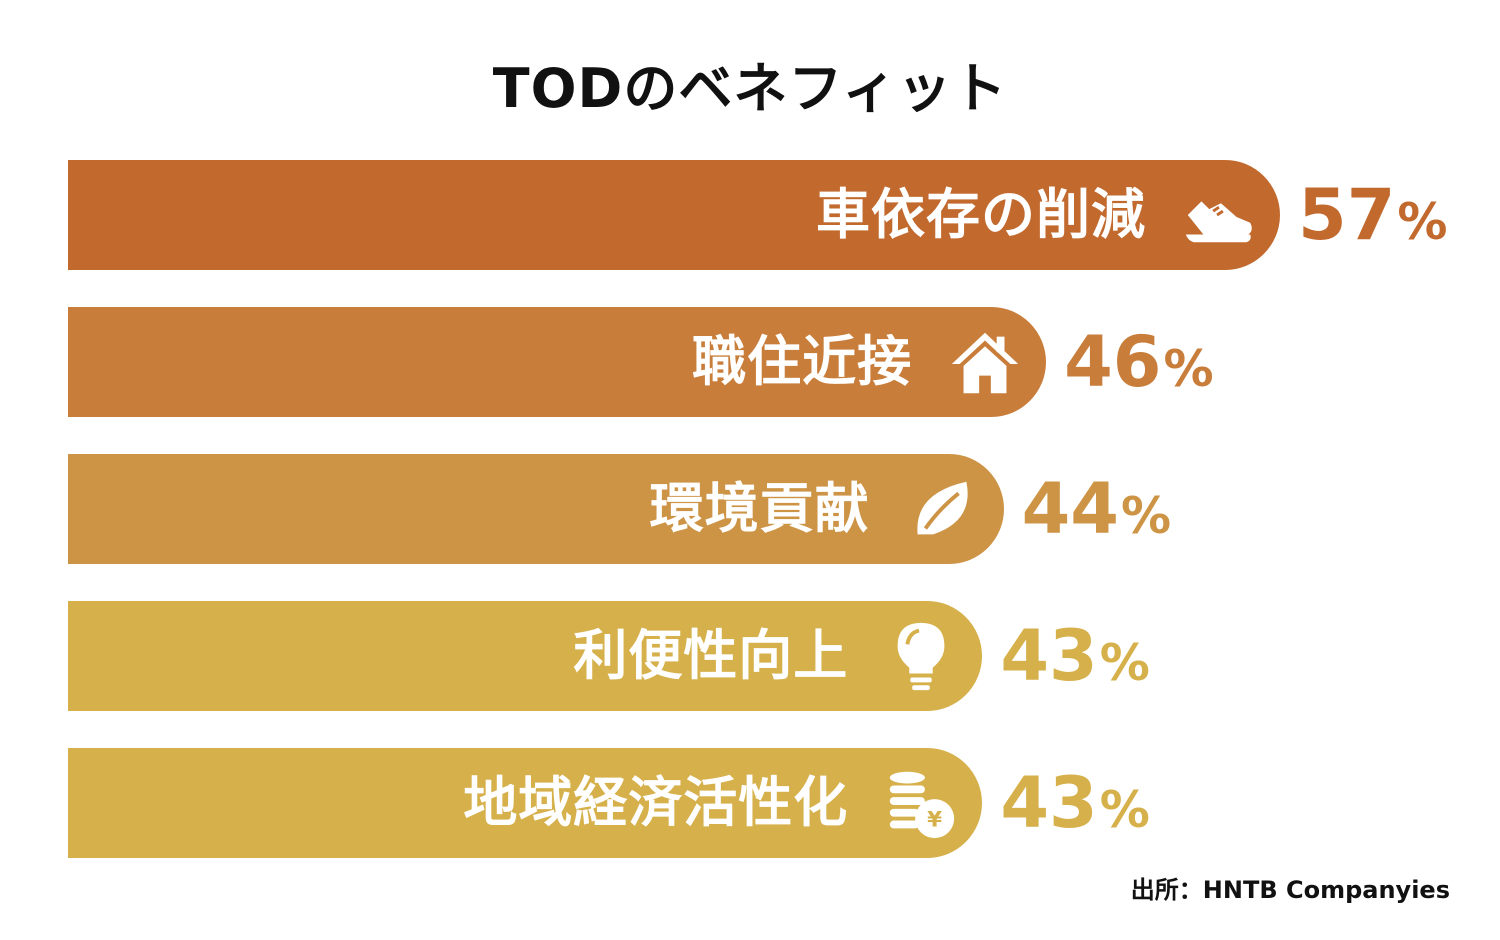 The height and width of the screenshot is (940, 1500). I want to click on bar-2: 職住近接, so click(557, 362).